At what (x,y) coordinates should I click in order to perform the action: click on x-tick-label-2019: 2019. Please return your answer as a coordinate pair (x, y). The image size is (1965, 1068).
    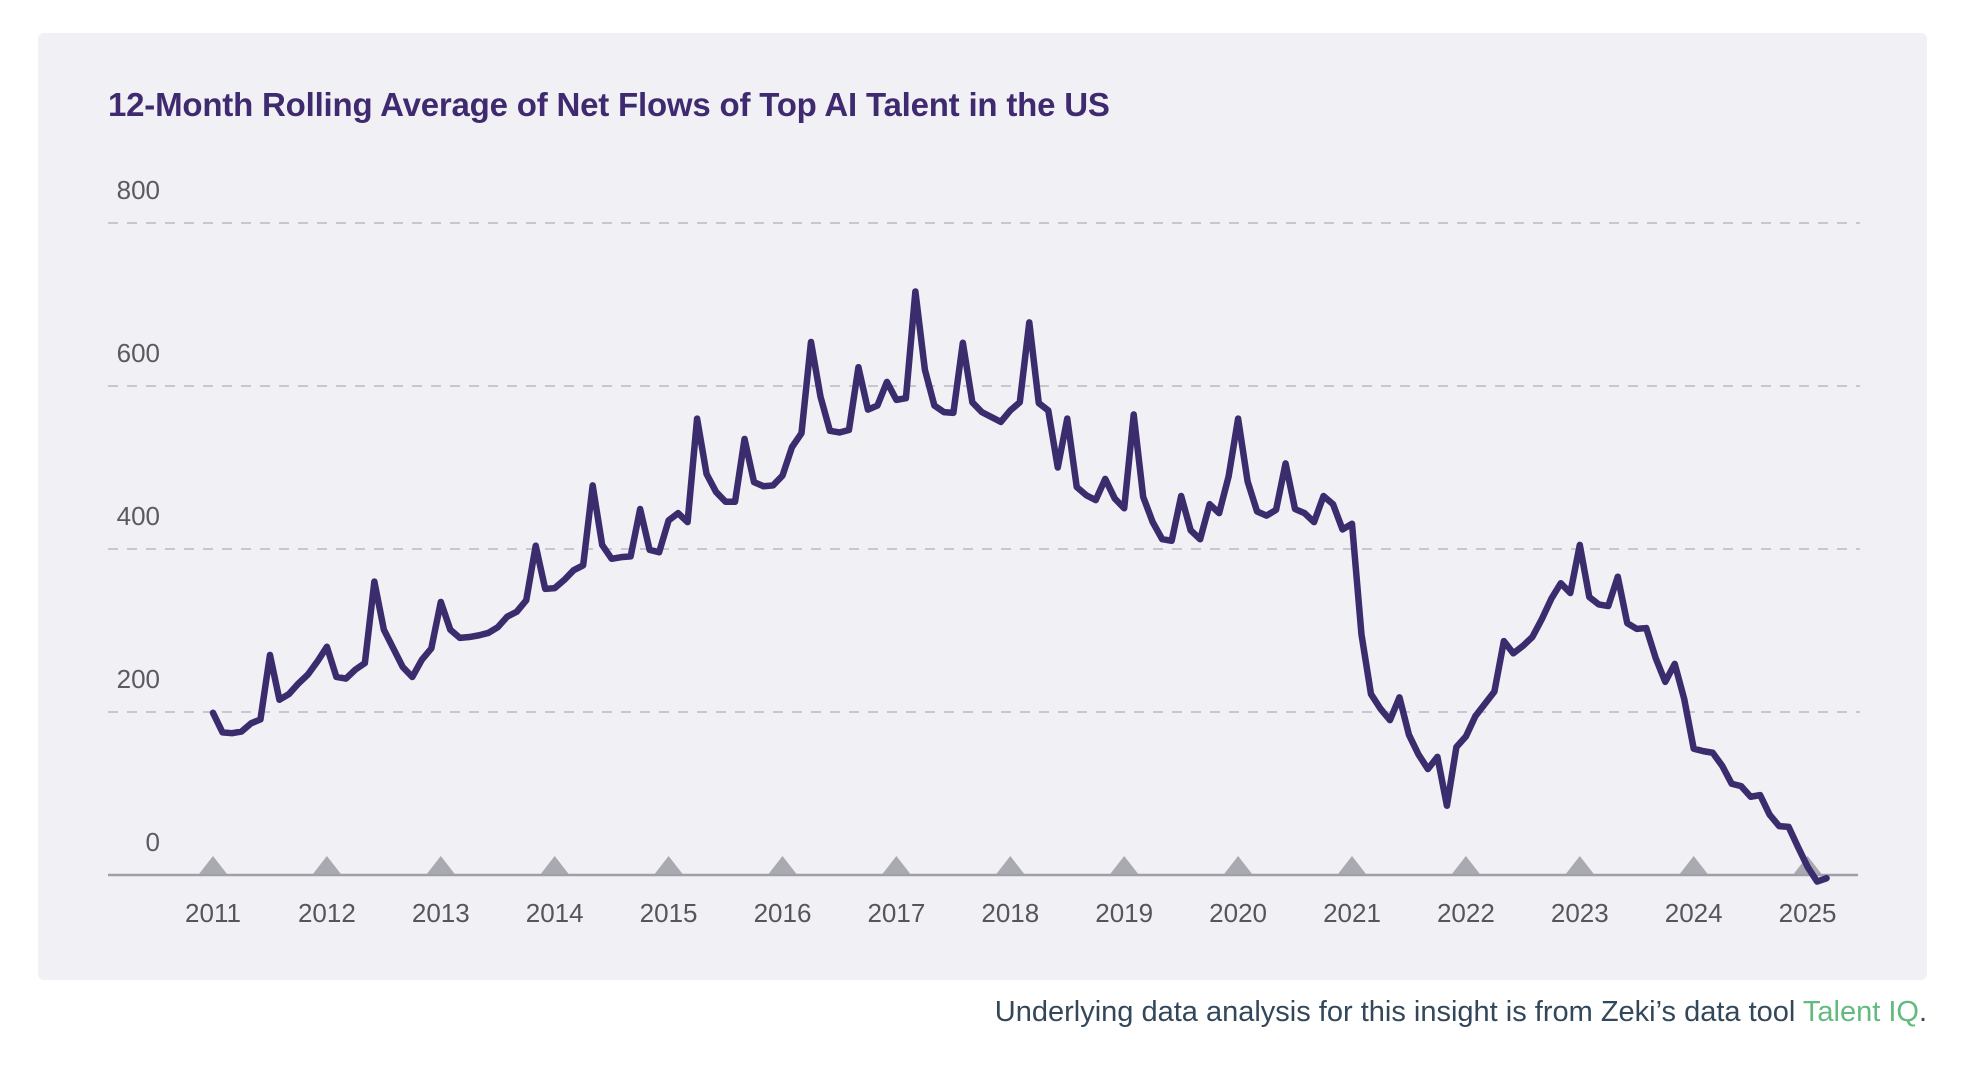
    Looking at the image, I should click on (1124, 913).